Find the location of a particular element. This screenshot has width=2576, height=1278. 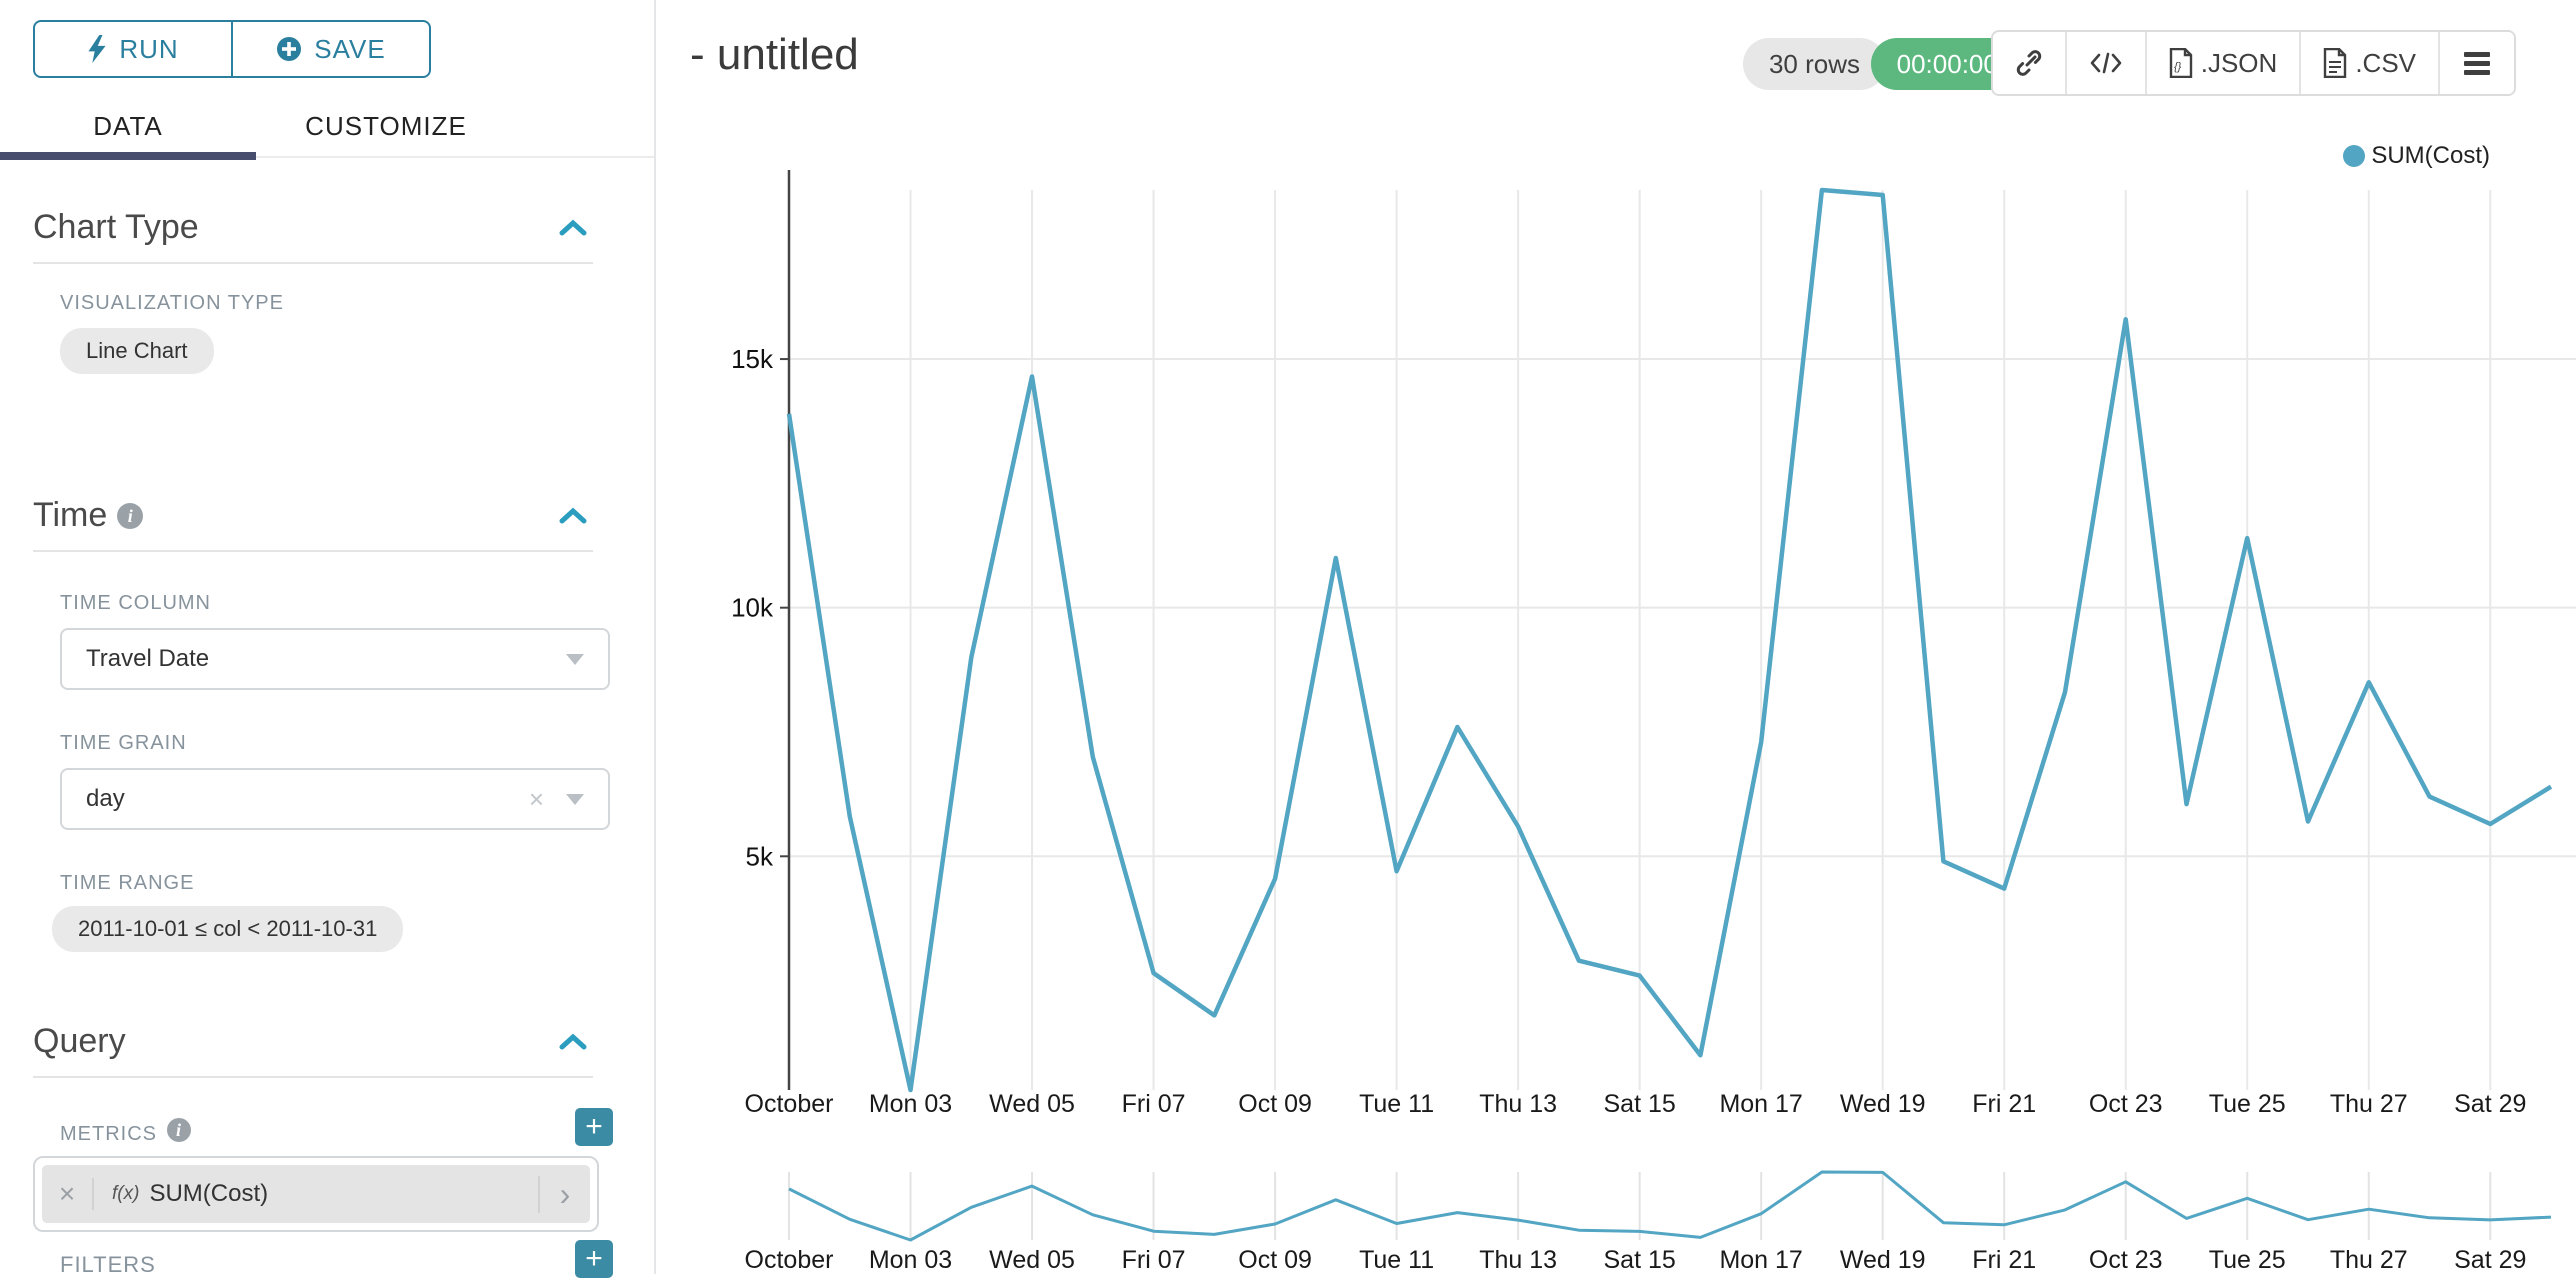

mini-x-axis-tick-label: Thu 13 is located at coordinates (1518, 1260).